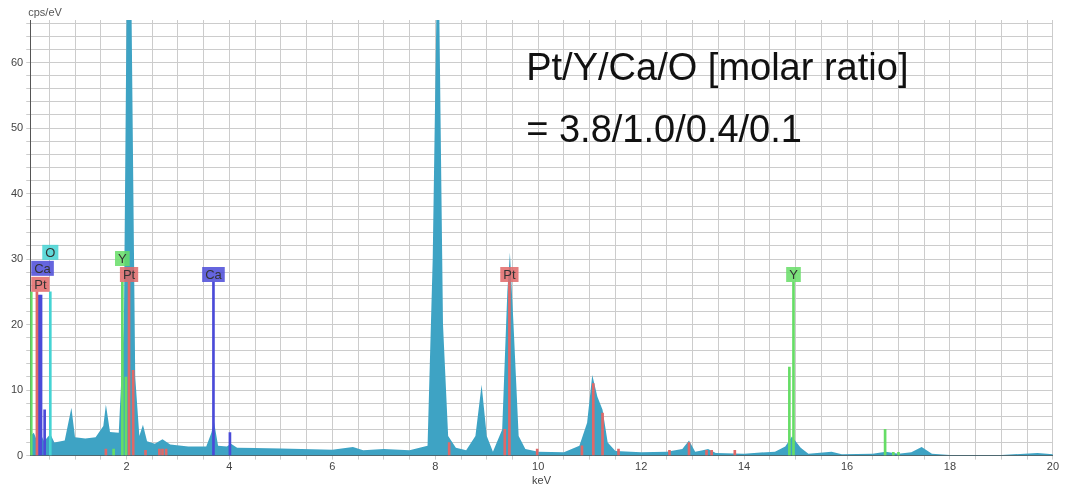 The image size is (1068, 496). What do you see at coordinates (229, 466) in the screenshot?
I see `x-tick-label: 4` at bounding box center [229, 466].